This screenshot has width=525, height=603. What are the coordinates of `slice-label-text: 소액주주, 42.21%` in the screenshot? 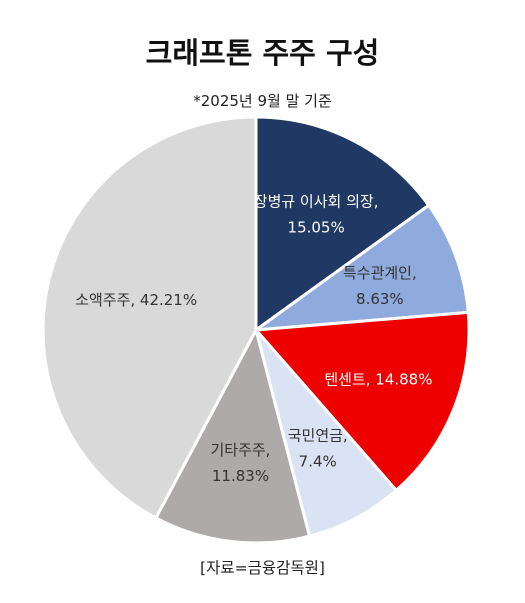 It's located at (136, 300).